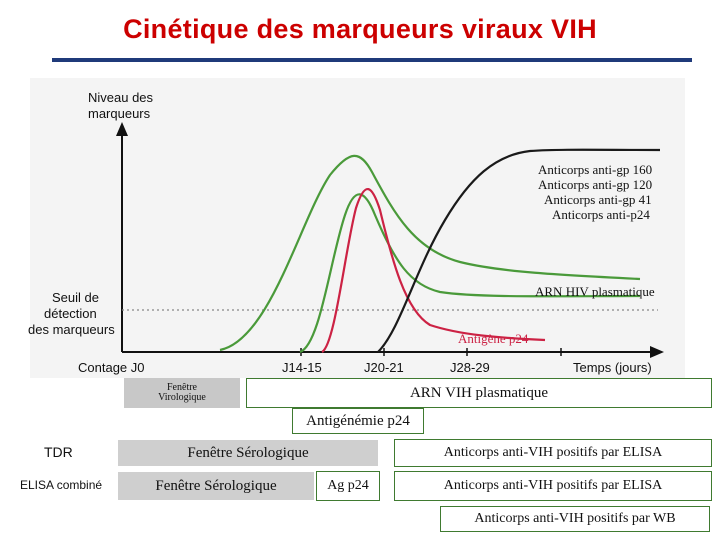 This screenshot has height=540, width=720. What do you see at coordinates (119, 113) in the screenshot?
I see `y-axis-label-2: marqueurs` at bounding box center [119, 113].